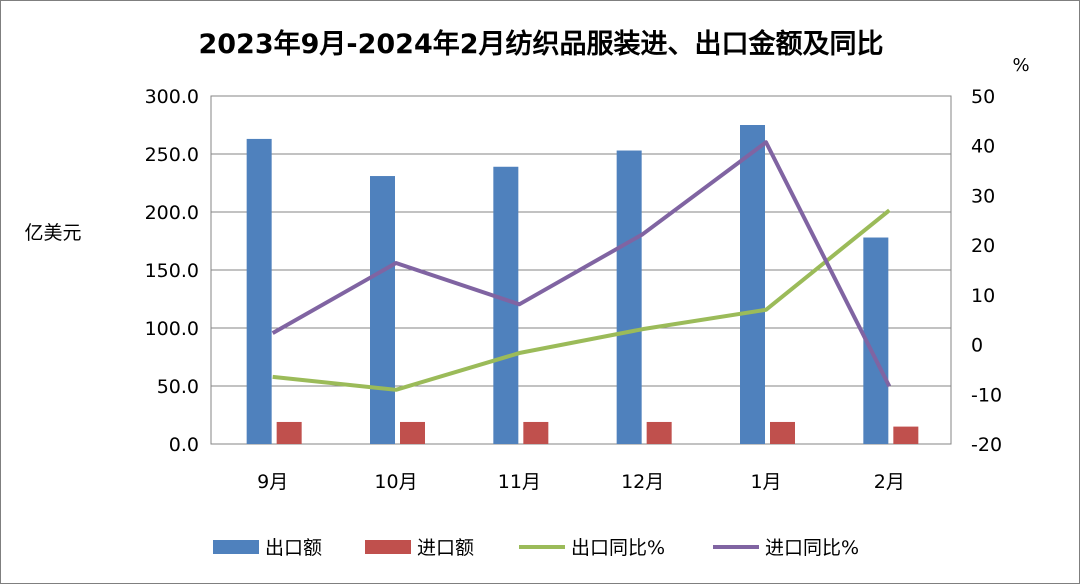  Describe the element at coordinates (812, 548) in the screenshot. I see `legend-label: 进口同比%` at that location.